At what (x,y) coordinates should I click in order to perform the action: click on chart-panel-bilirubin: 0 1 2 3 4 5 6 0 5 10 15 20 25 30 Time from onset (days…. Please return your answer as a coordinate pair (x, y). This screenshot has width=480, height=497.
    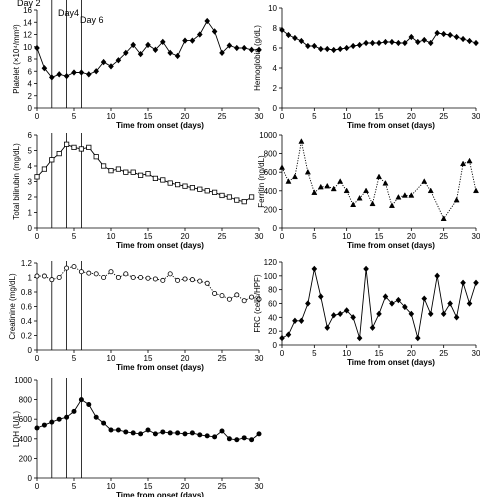
    Looking at the image, I should click on (138, 190).